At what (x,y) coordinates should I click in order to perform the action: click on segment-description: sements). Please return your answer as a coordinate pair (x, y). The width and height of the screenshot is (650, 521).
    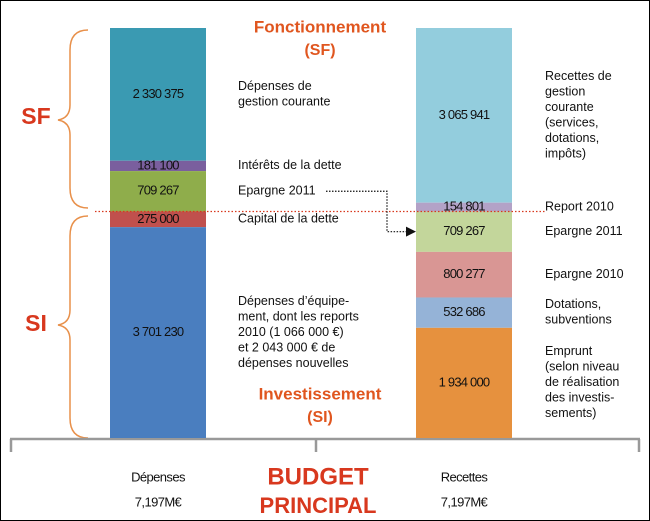
    Looking at the image, I should click on (570, 413).